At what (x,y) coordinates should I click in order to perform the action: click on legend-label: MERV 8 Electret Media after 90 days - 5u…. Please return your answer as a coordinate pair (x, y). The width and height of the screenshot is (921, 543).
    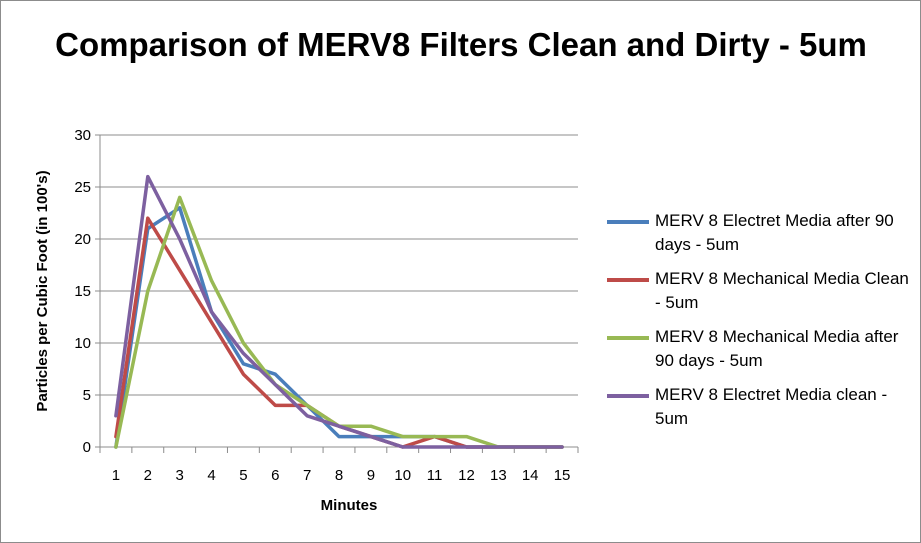
    Looking at the image, I should click on (774, 232).